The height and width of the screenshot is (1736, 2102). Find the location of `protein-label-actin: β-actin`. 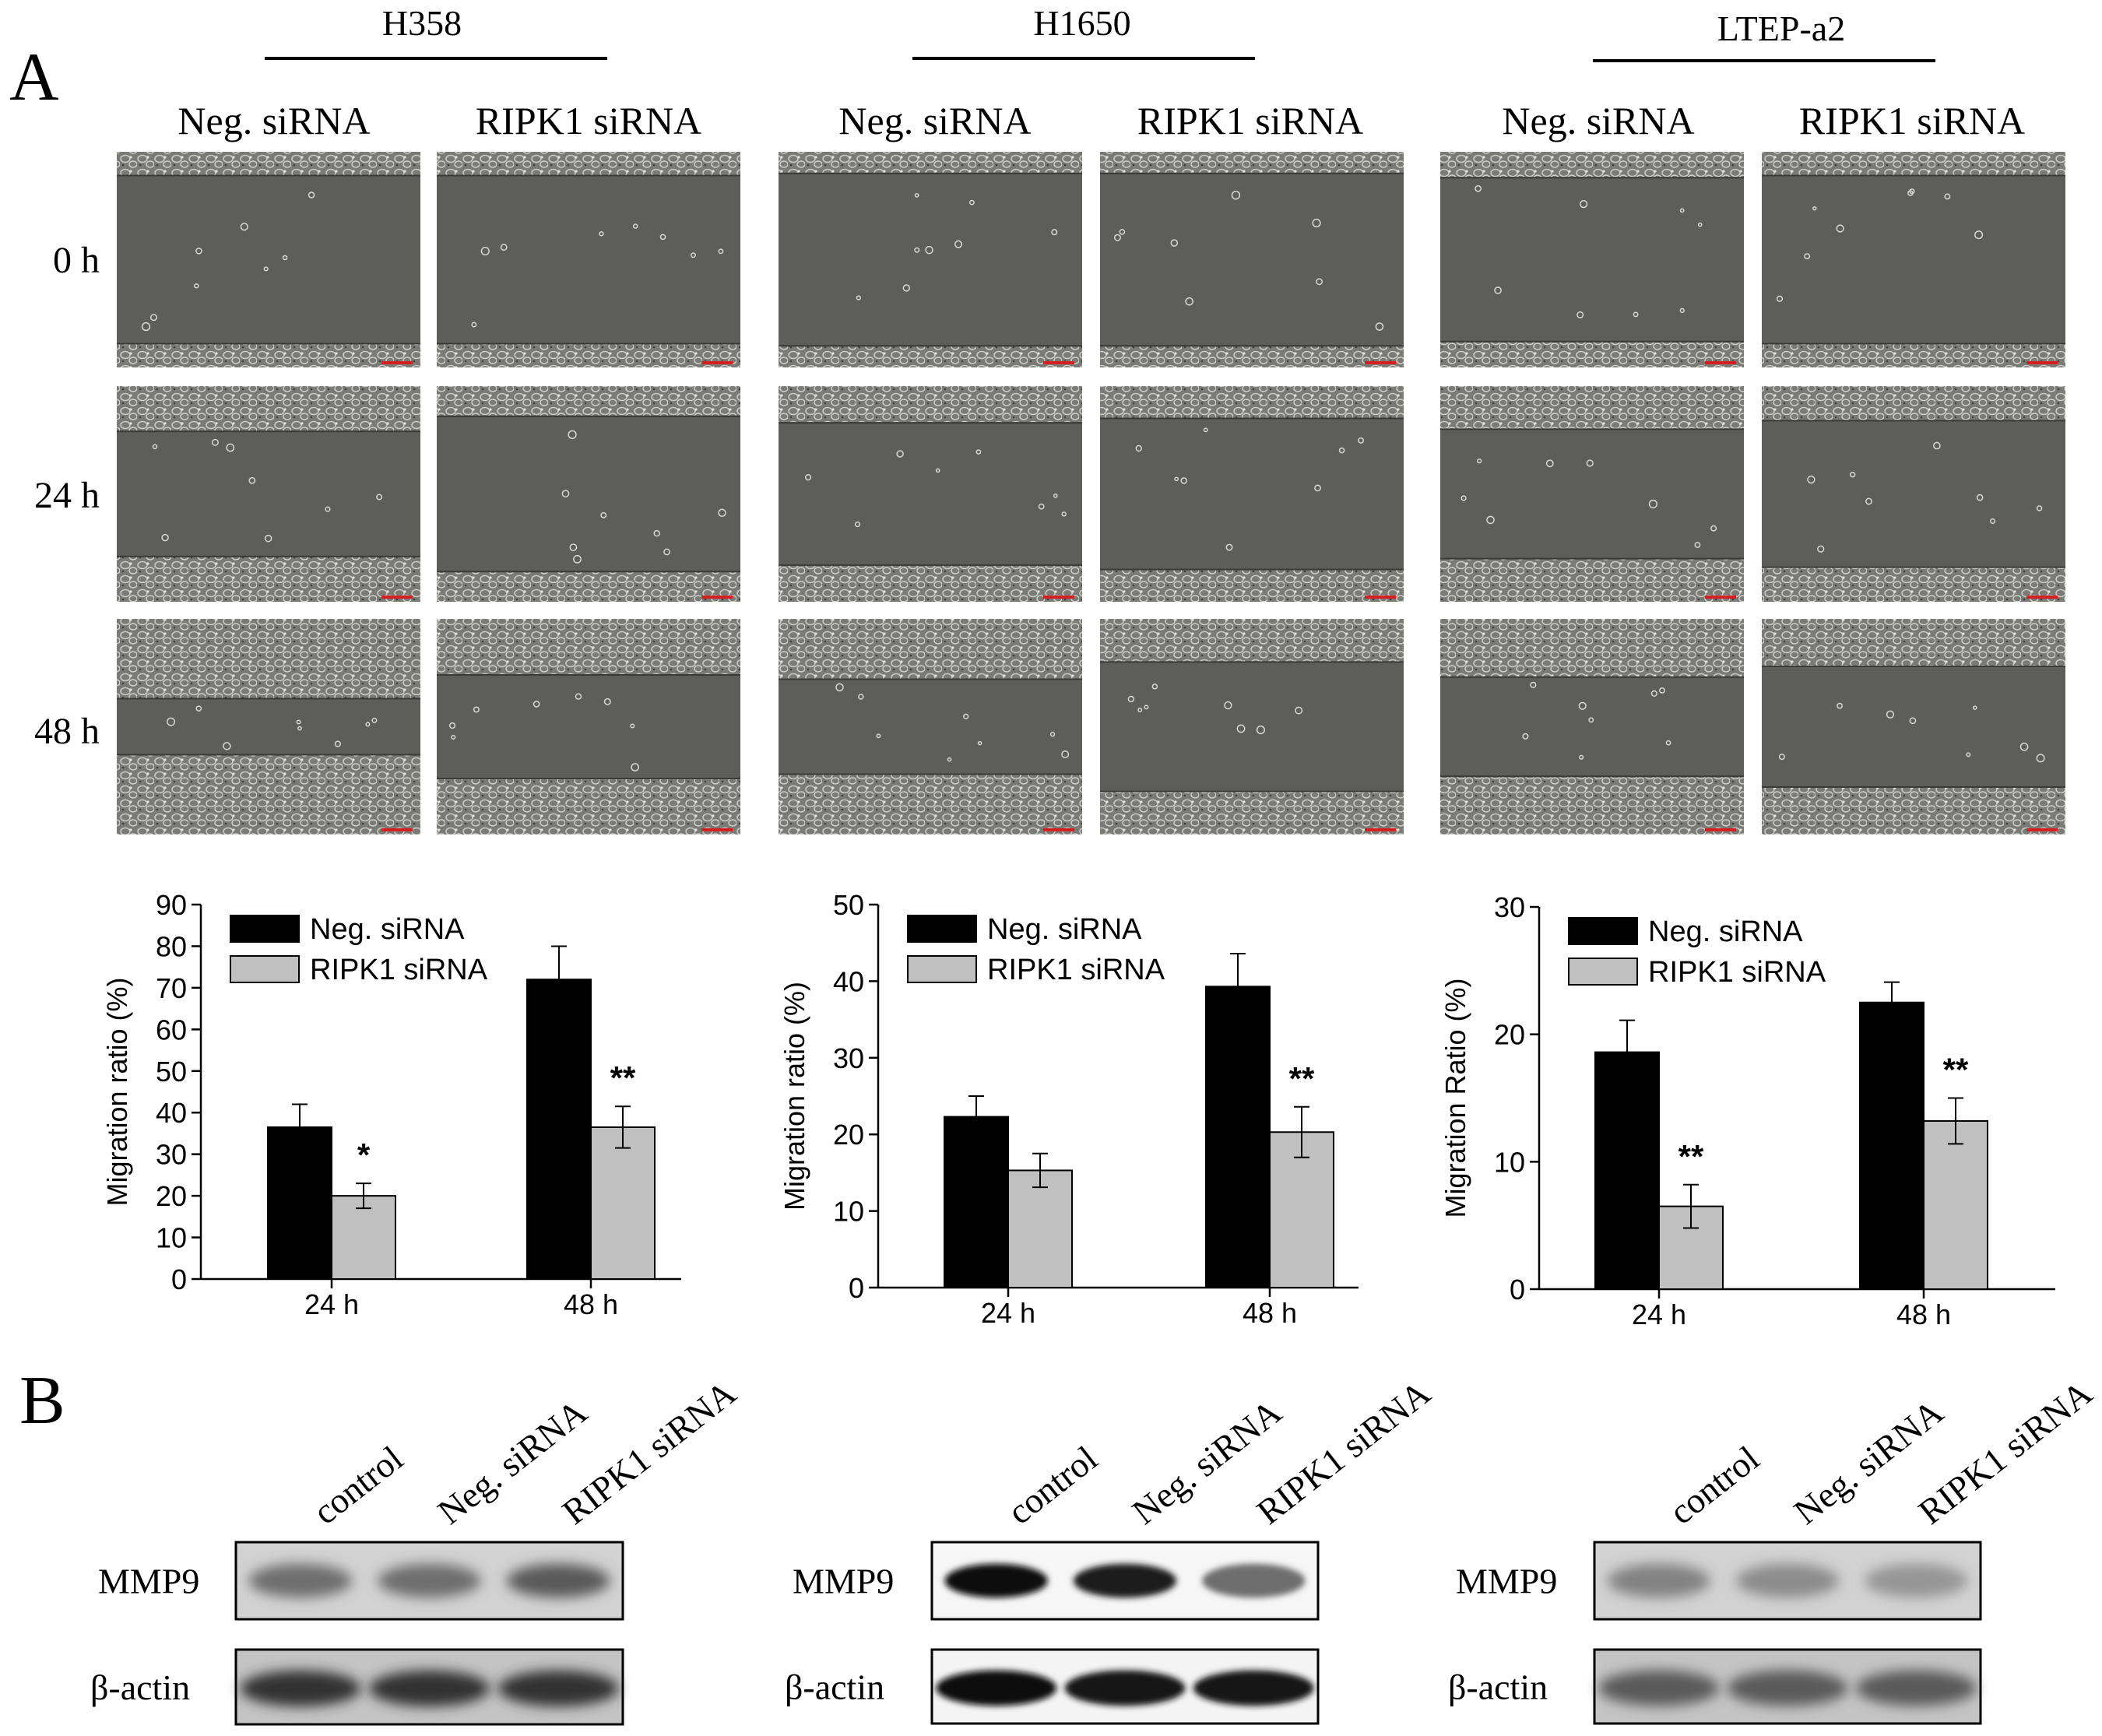

protein-label-actin: β-actin is located at coordinates (140, 1687).